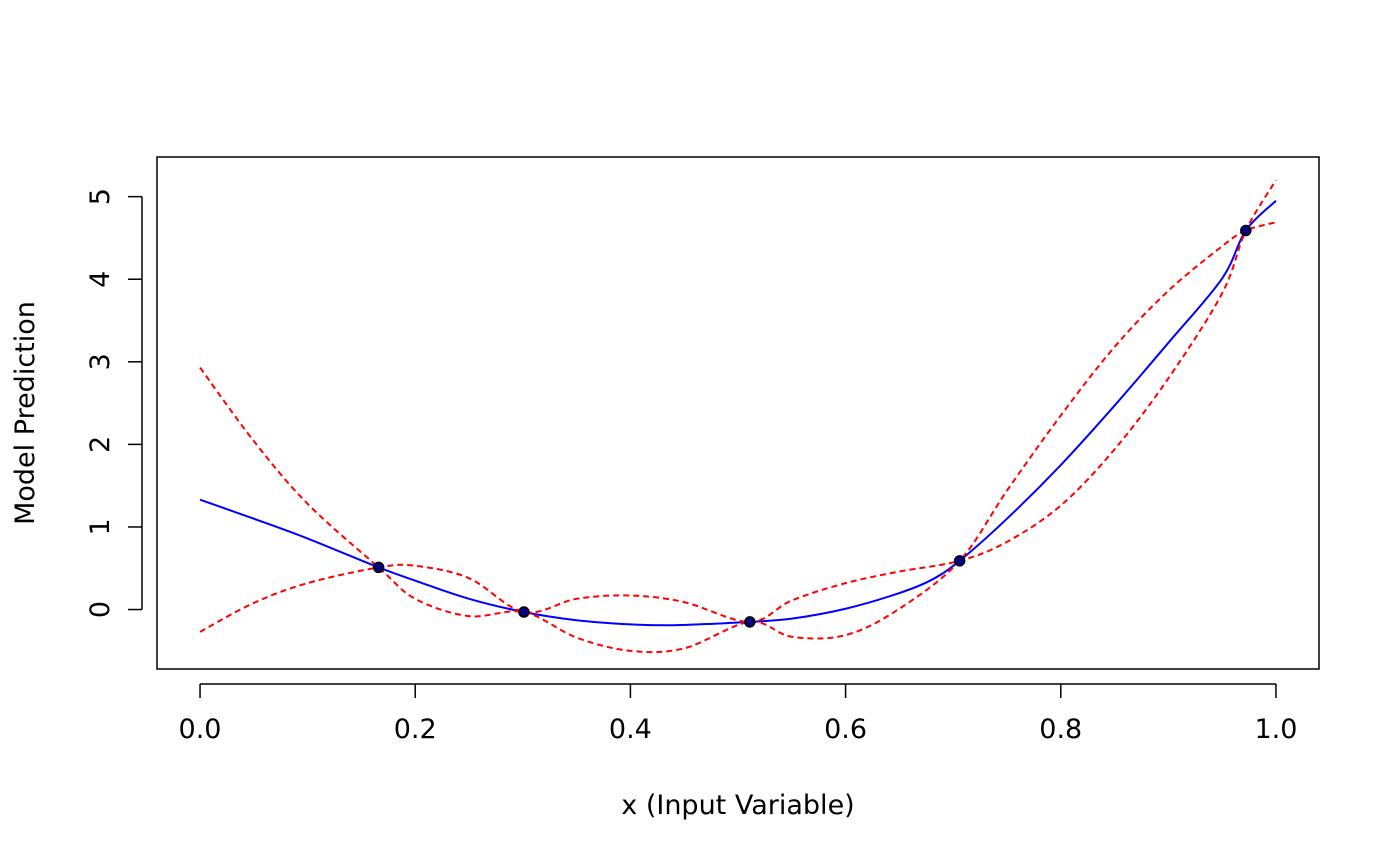 This screenshot has height=866, width=1400. Describe the element at coordinates (100, 526) in the screenshot. I see `y-tick-label: 1` at that location.